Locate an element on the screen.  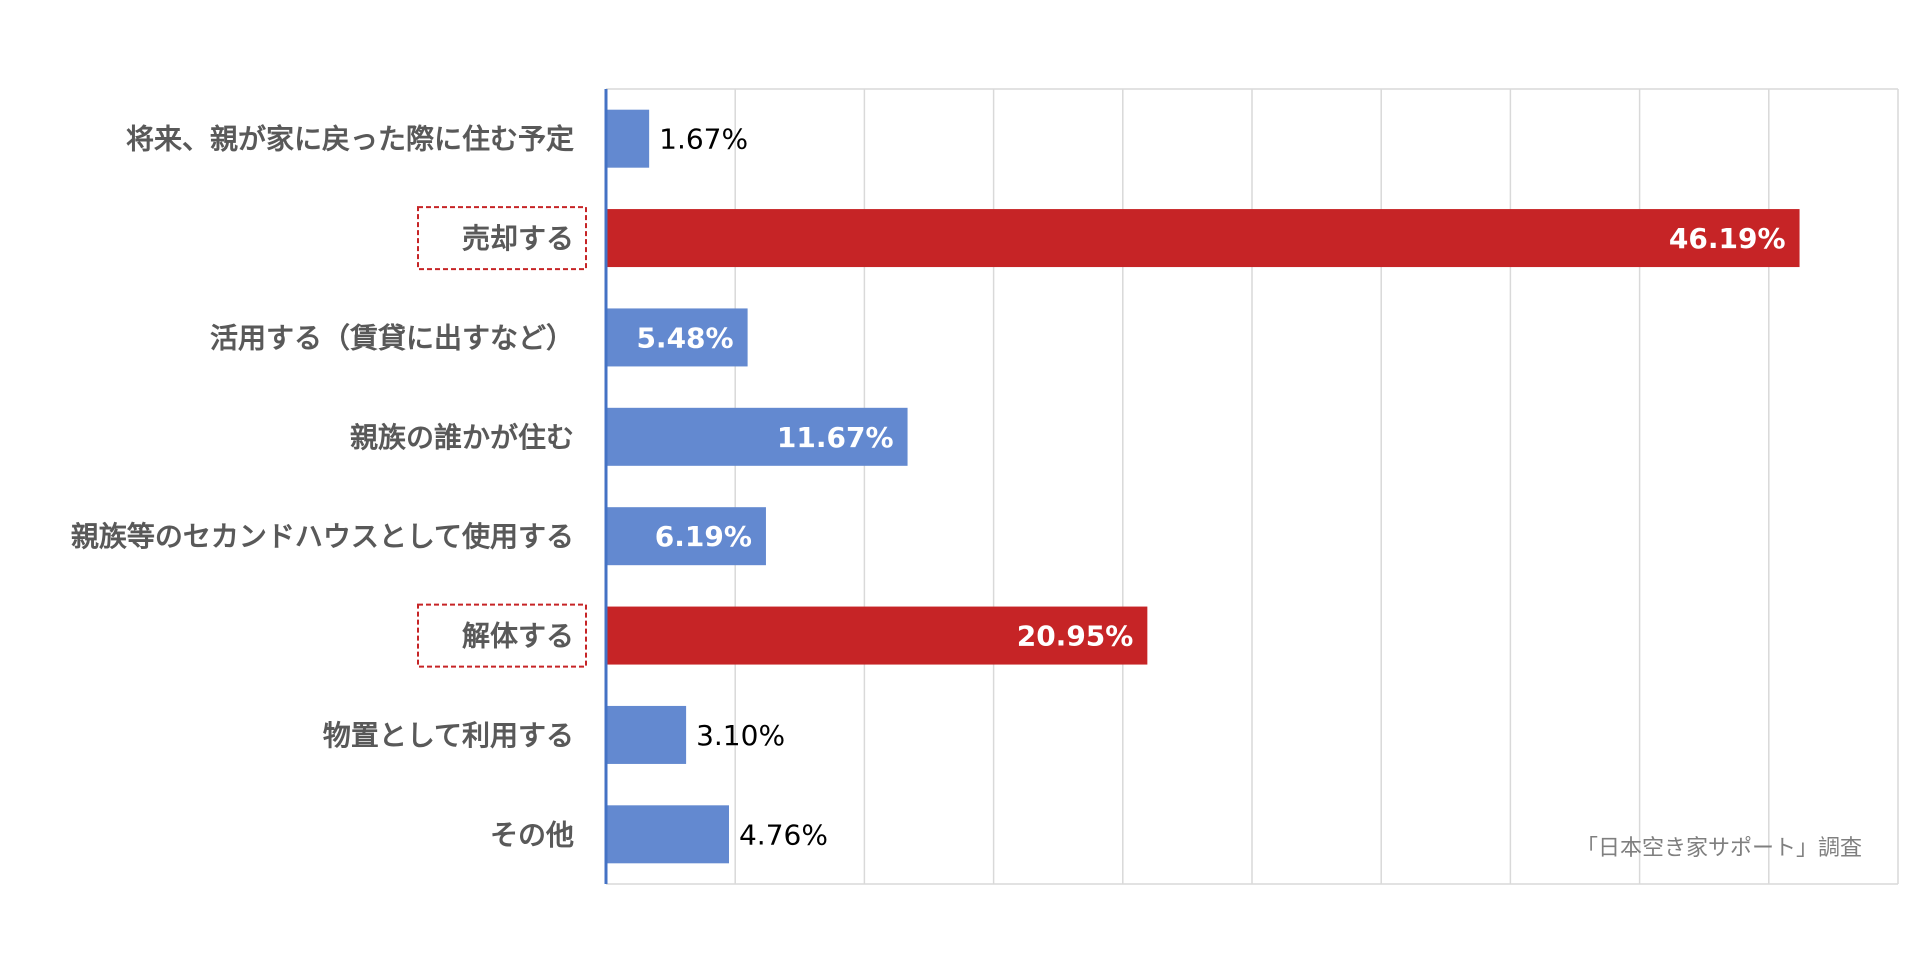
category-label: 解体する is located at coordinates (518, 636).